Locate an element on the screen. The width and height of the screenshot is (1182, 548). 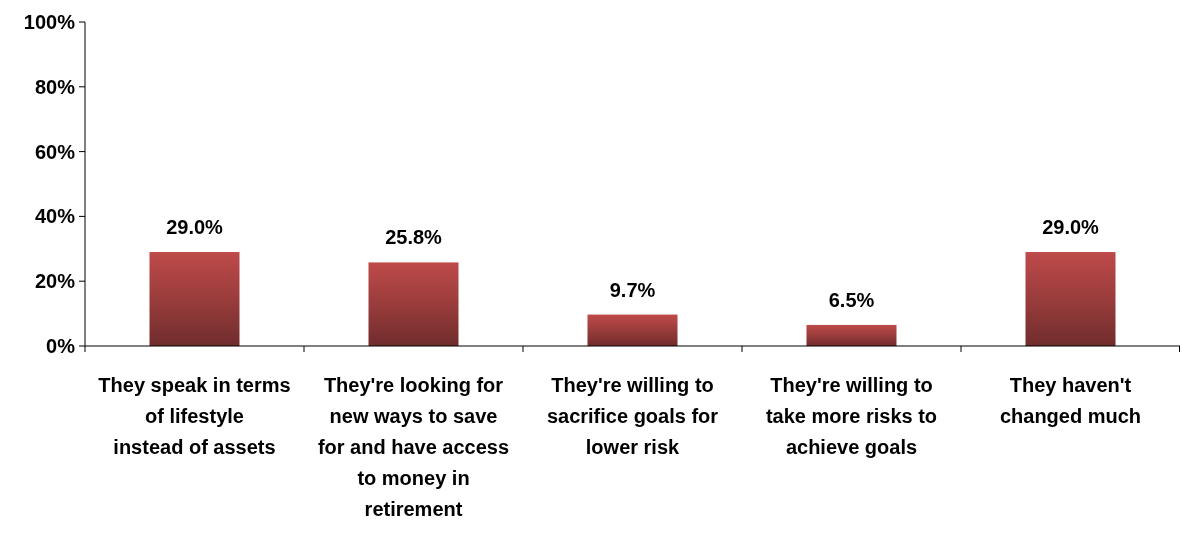
x-tick-label: They're looking for new ways to save for and have access to money in retirement is located at coordinates (413, 447).